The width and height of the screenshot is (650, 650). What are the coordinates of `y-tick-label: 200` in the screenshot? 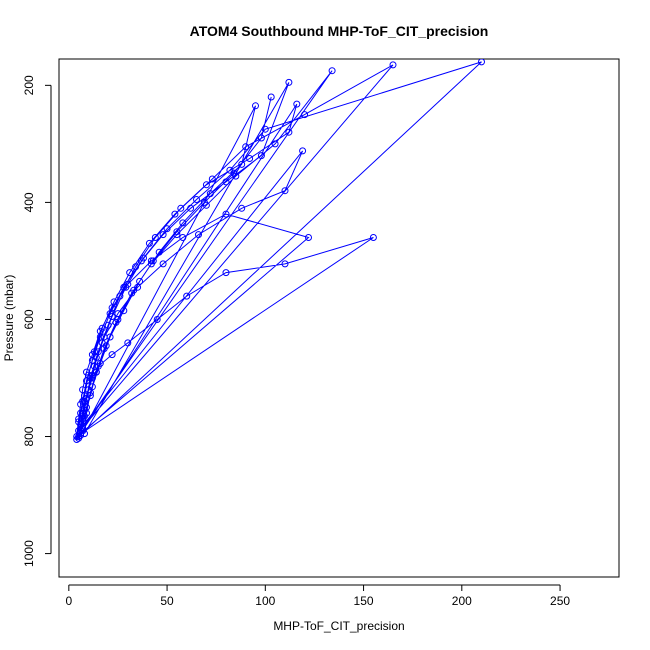 It's located at (29, 85).